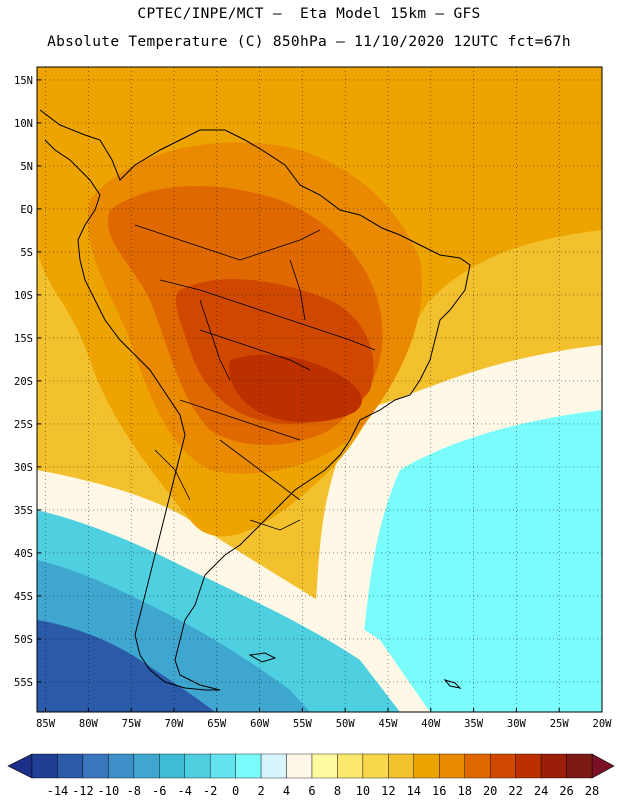 This screenshot has height=800, width=618. I want to click on colorbar-label: -8, so click(134, 791).